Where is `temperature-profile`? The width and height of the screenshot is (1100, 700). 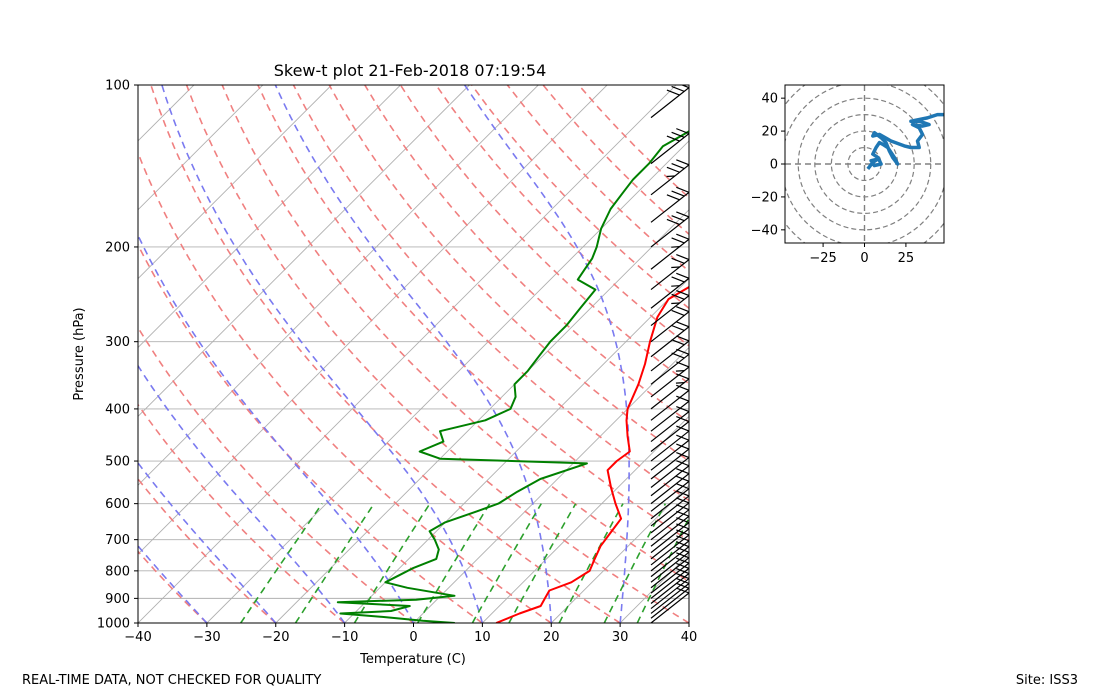
temperature-profile is located at coordinates (592, 454).